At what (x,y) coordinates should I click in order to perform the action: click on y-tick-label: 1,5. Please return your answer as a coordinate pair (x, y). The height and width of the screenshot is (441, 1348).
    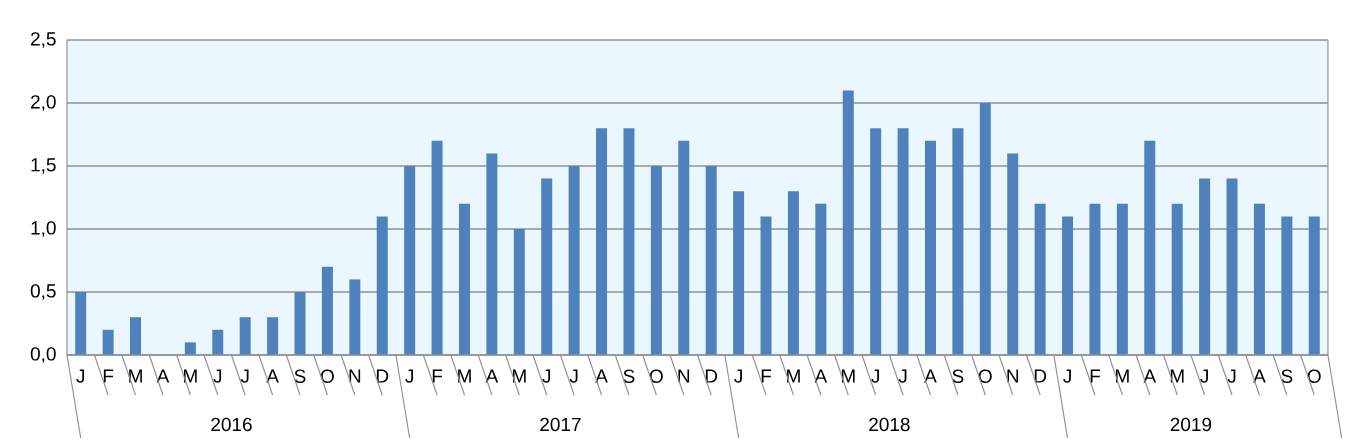
    Looking at the image, I should click on (43, 166).